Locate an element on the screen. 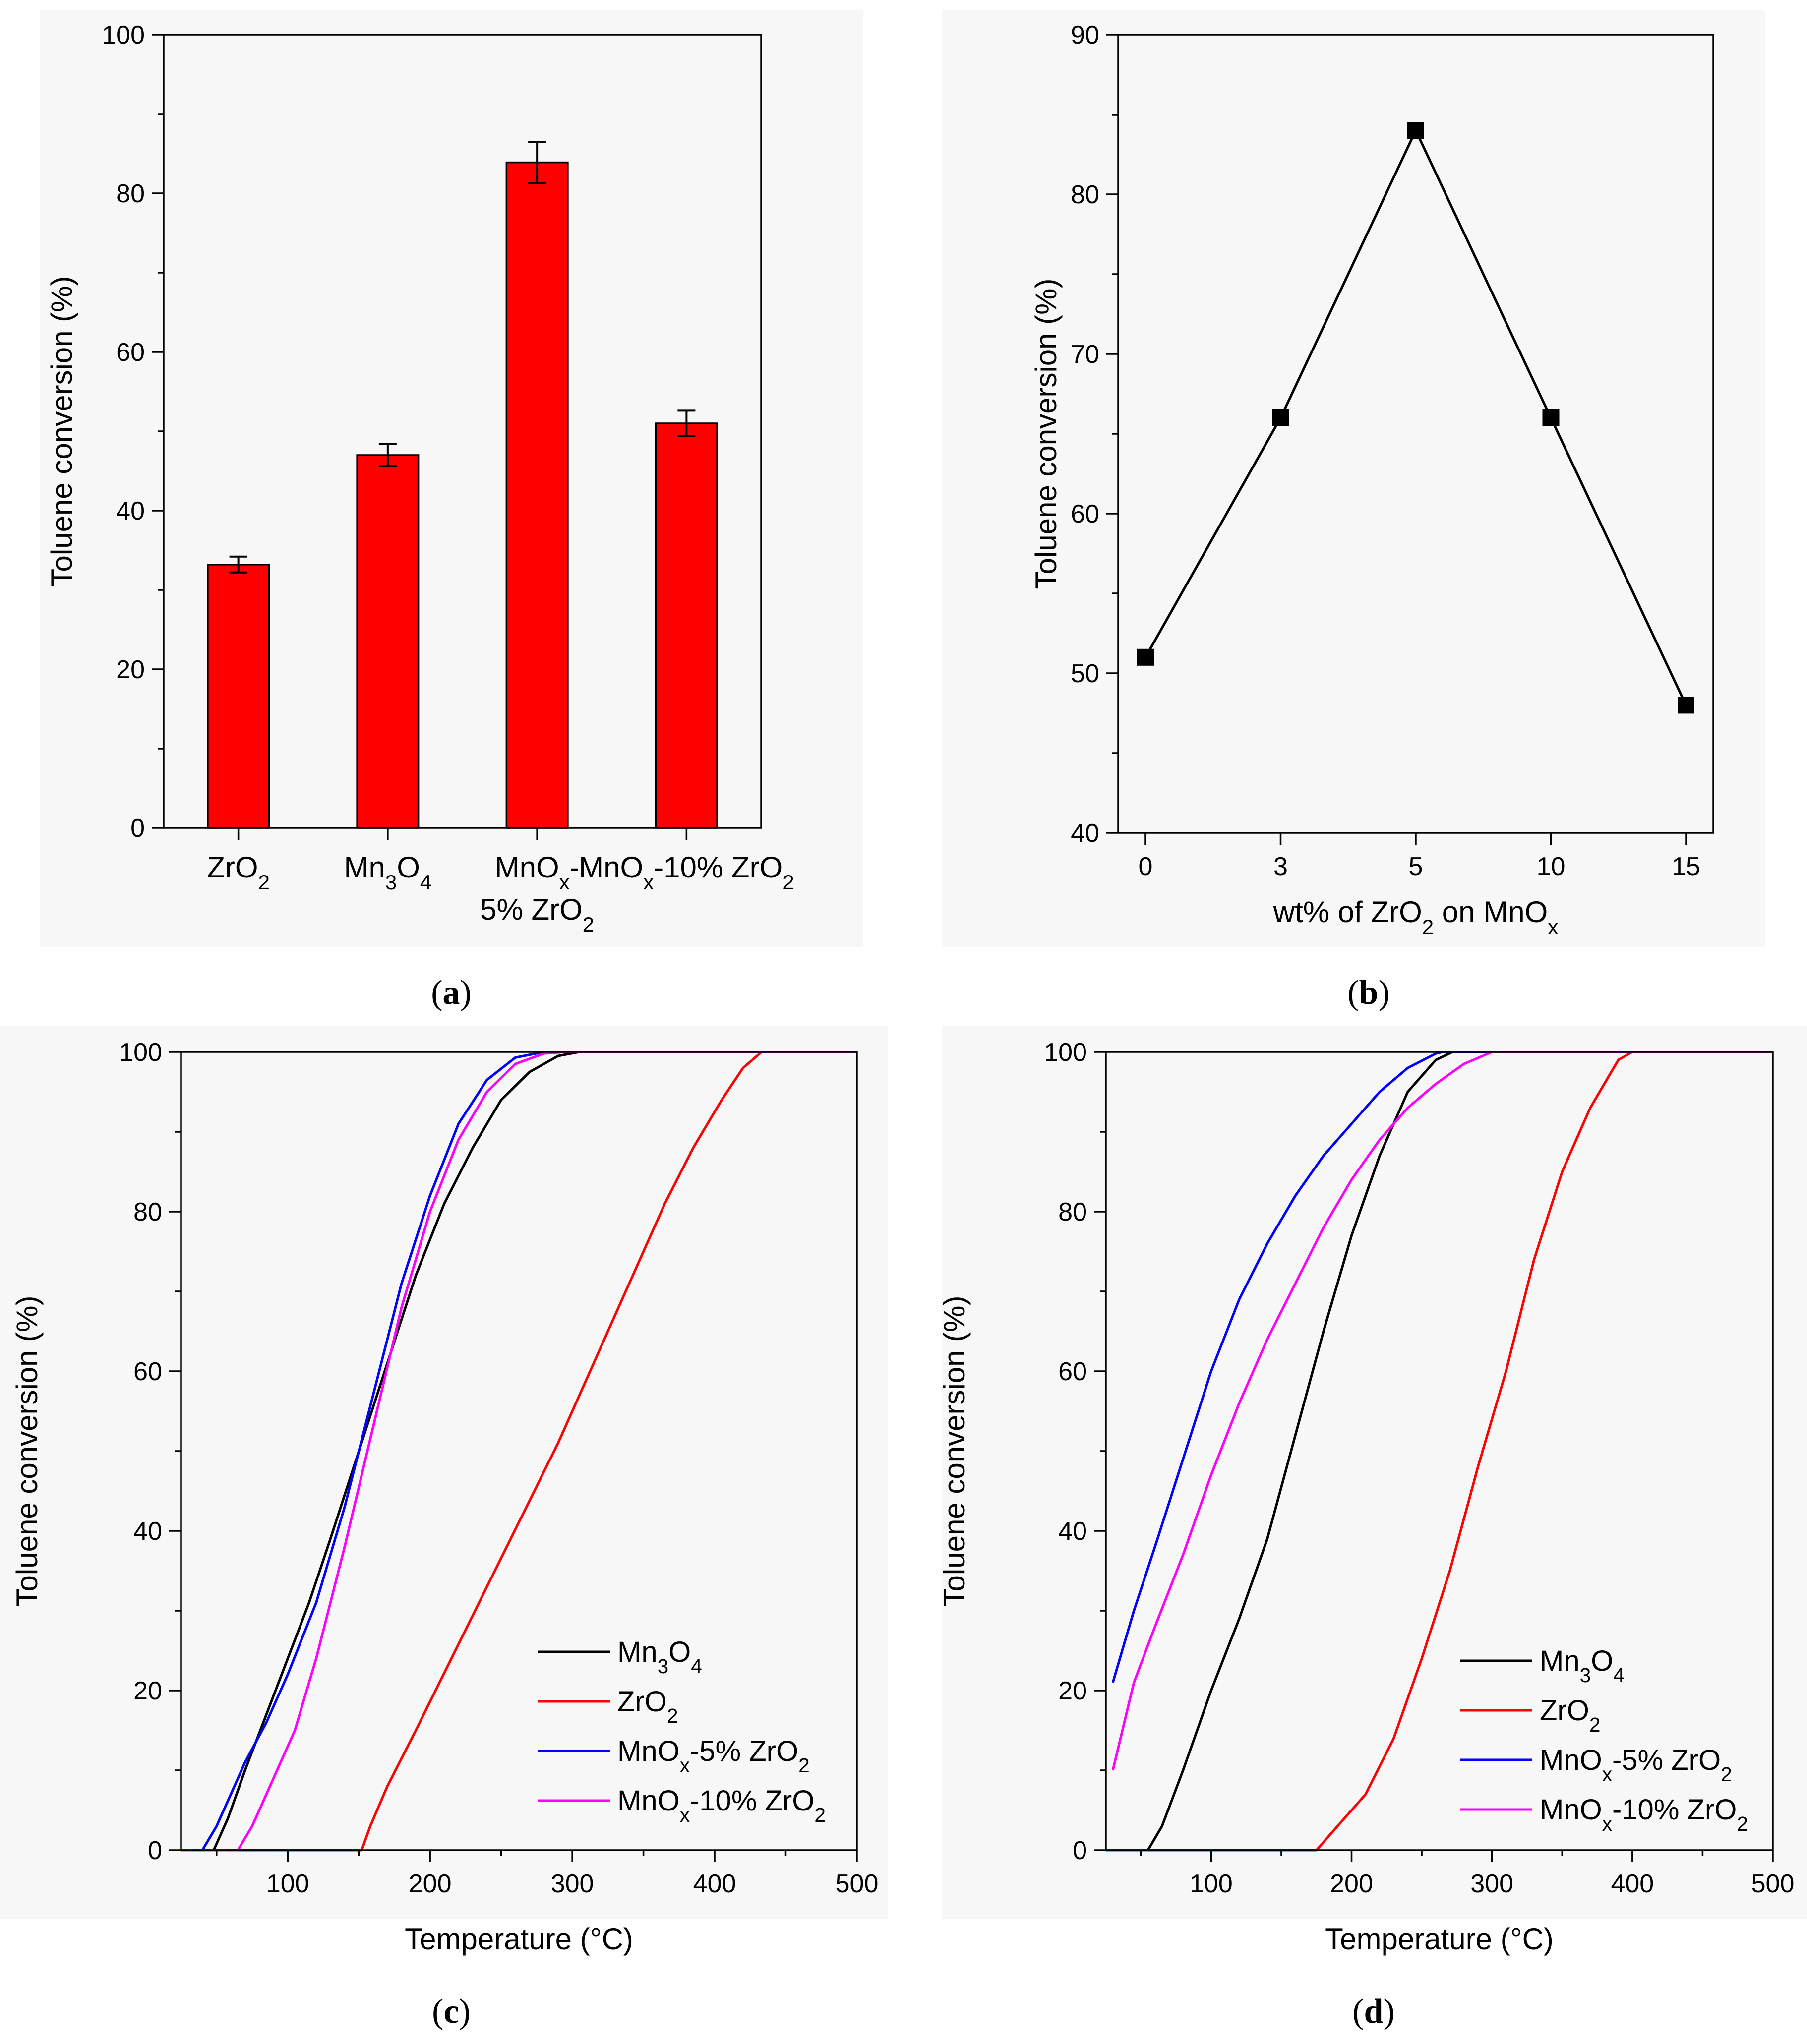  category-label-ZrO2: ZrO2 is located at coordinates (238, 872).